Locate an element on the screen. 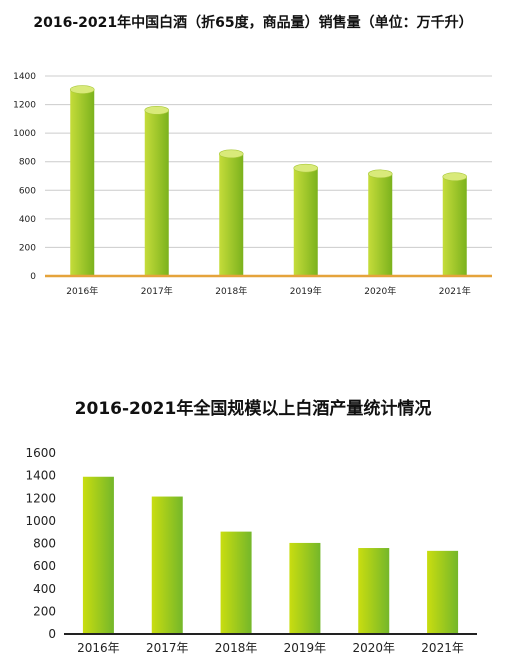 This screenshot has width=506, height=661. y-tick-label: 1600 is located at coordinates (40, 453).